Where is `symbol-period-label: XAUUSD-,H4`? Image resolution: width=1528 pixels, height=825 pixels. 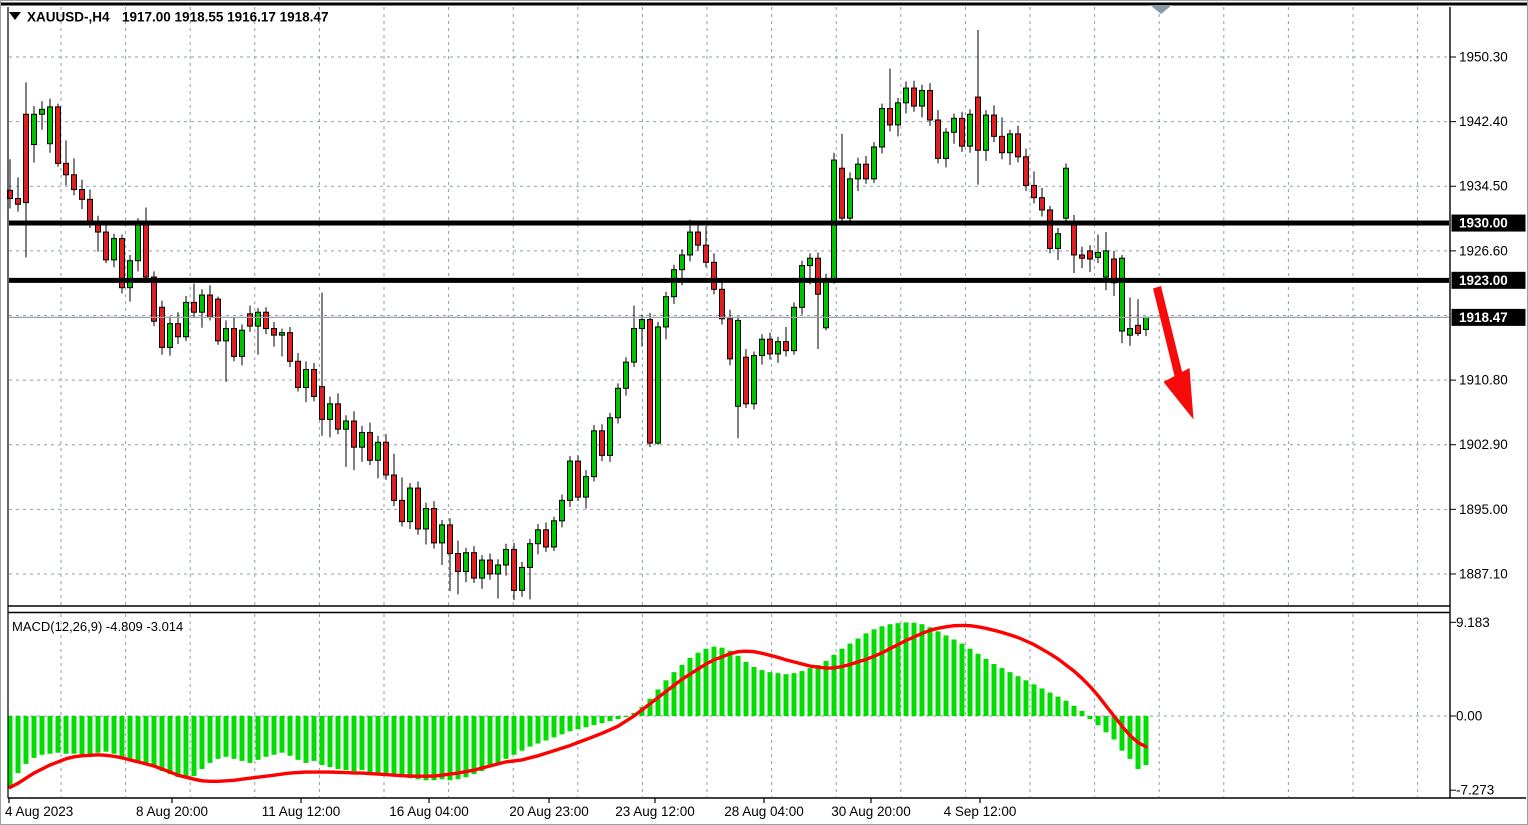 symbol-period-label: XAUUSD-,H4 is located at coordinates (68, 17).